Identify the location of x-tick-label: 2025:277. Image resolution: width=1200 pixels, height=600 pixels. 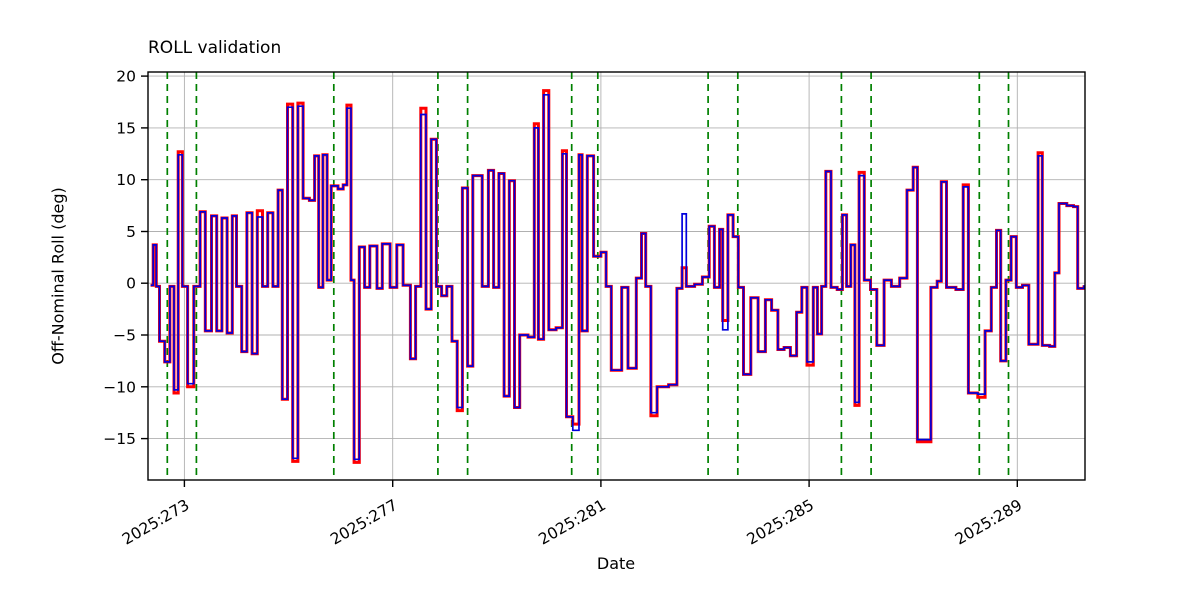
(363, 522).